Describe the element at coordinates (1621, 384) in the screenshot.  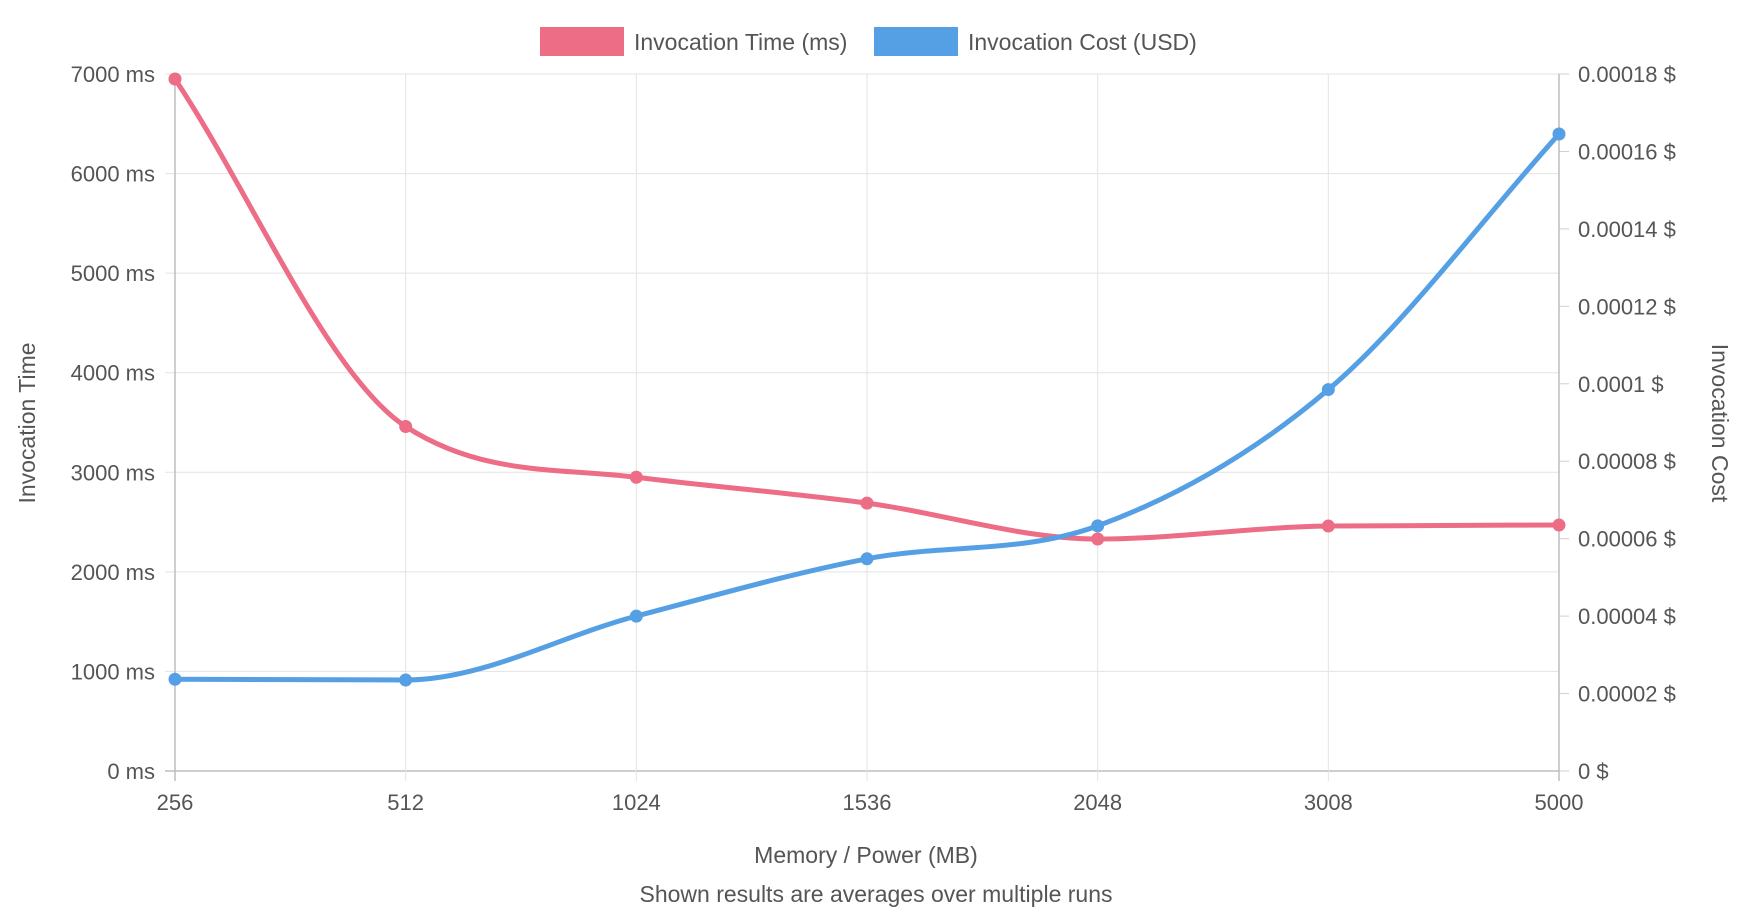
I see `y-right-tick-label: 0.0001 $` at that location.